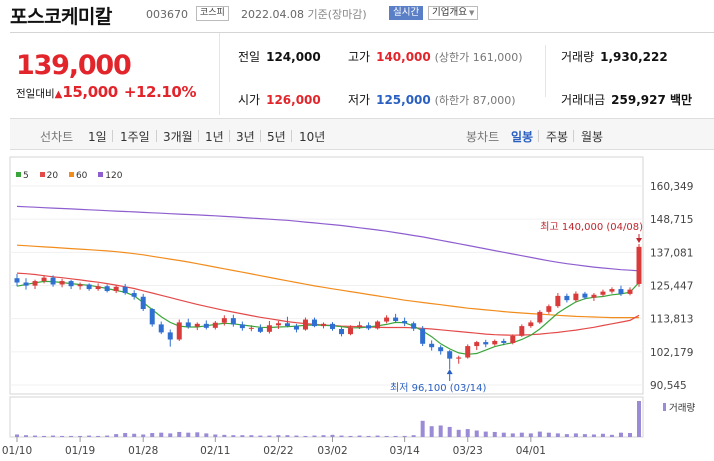  What do you see at coordinates (432, 100) in the screenshot?
I see `stat-low: 저가 125,000 (하한가 87,000)` at bounding box center [432, 100].